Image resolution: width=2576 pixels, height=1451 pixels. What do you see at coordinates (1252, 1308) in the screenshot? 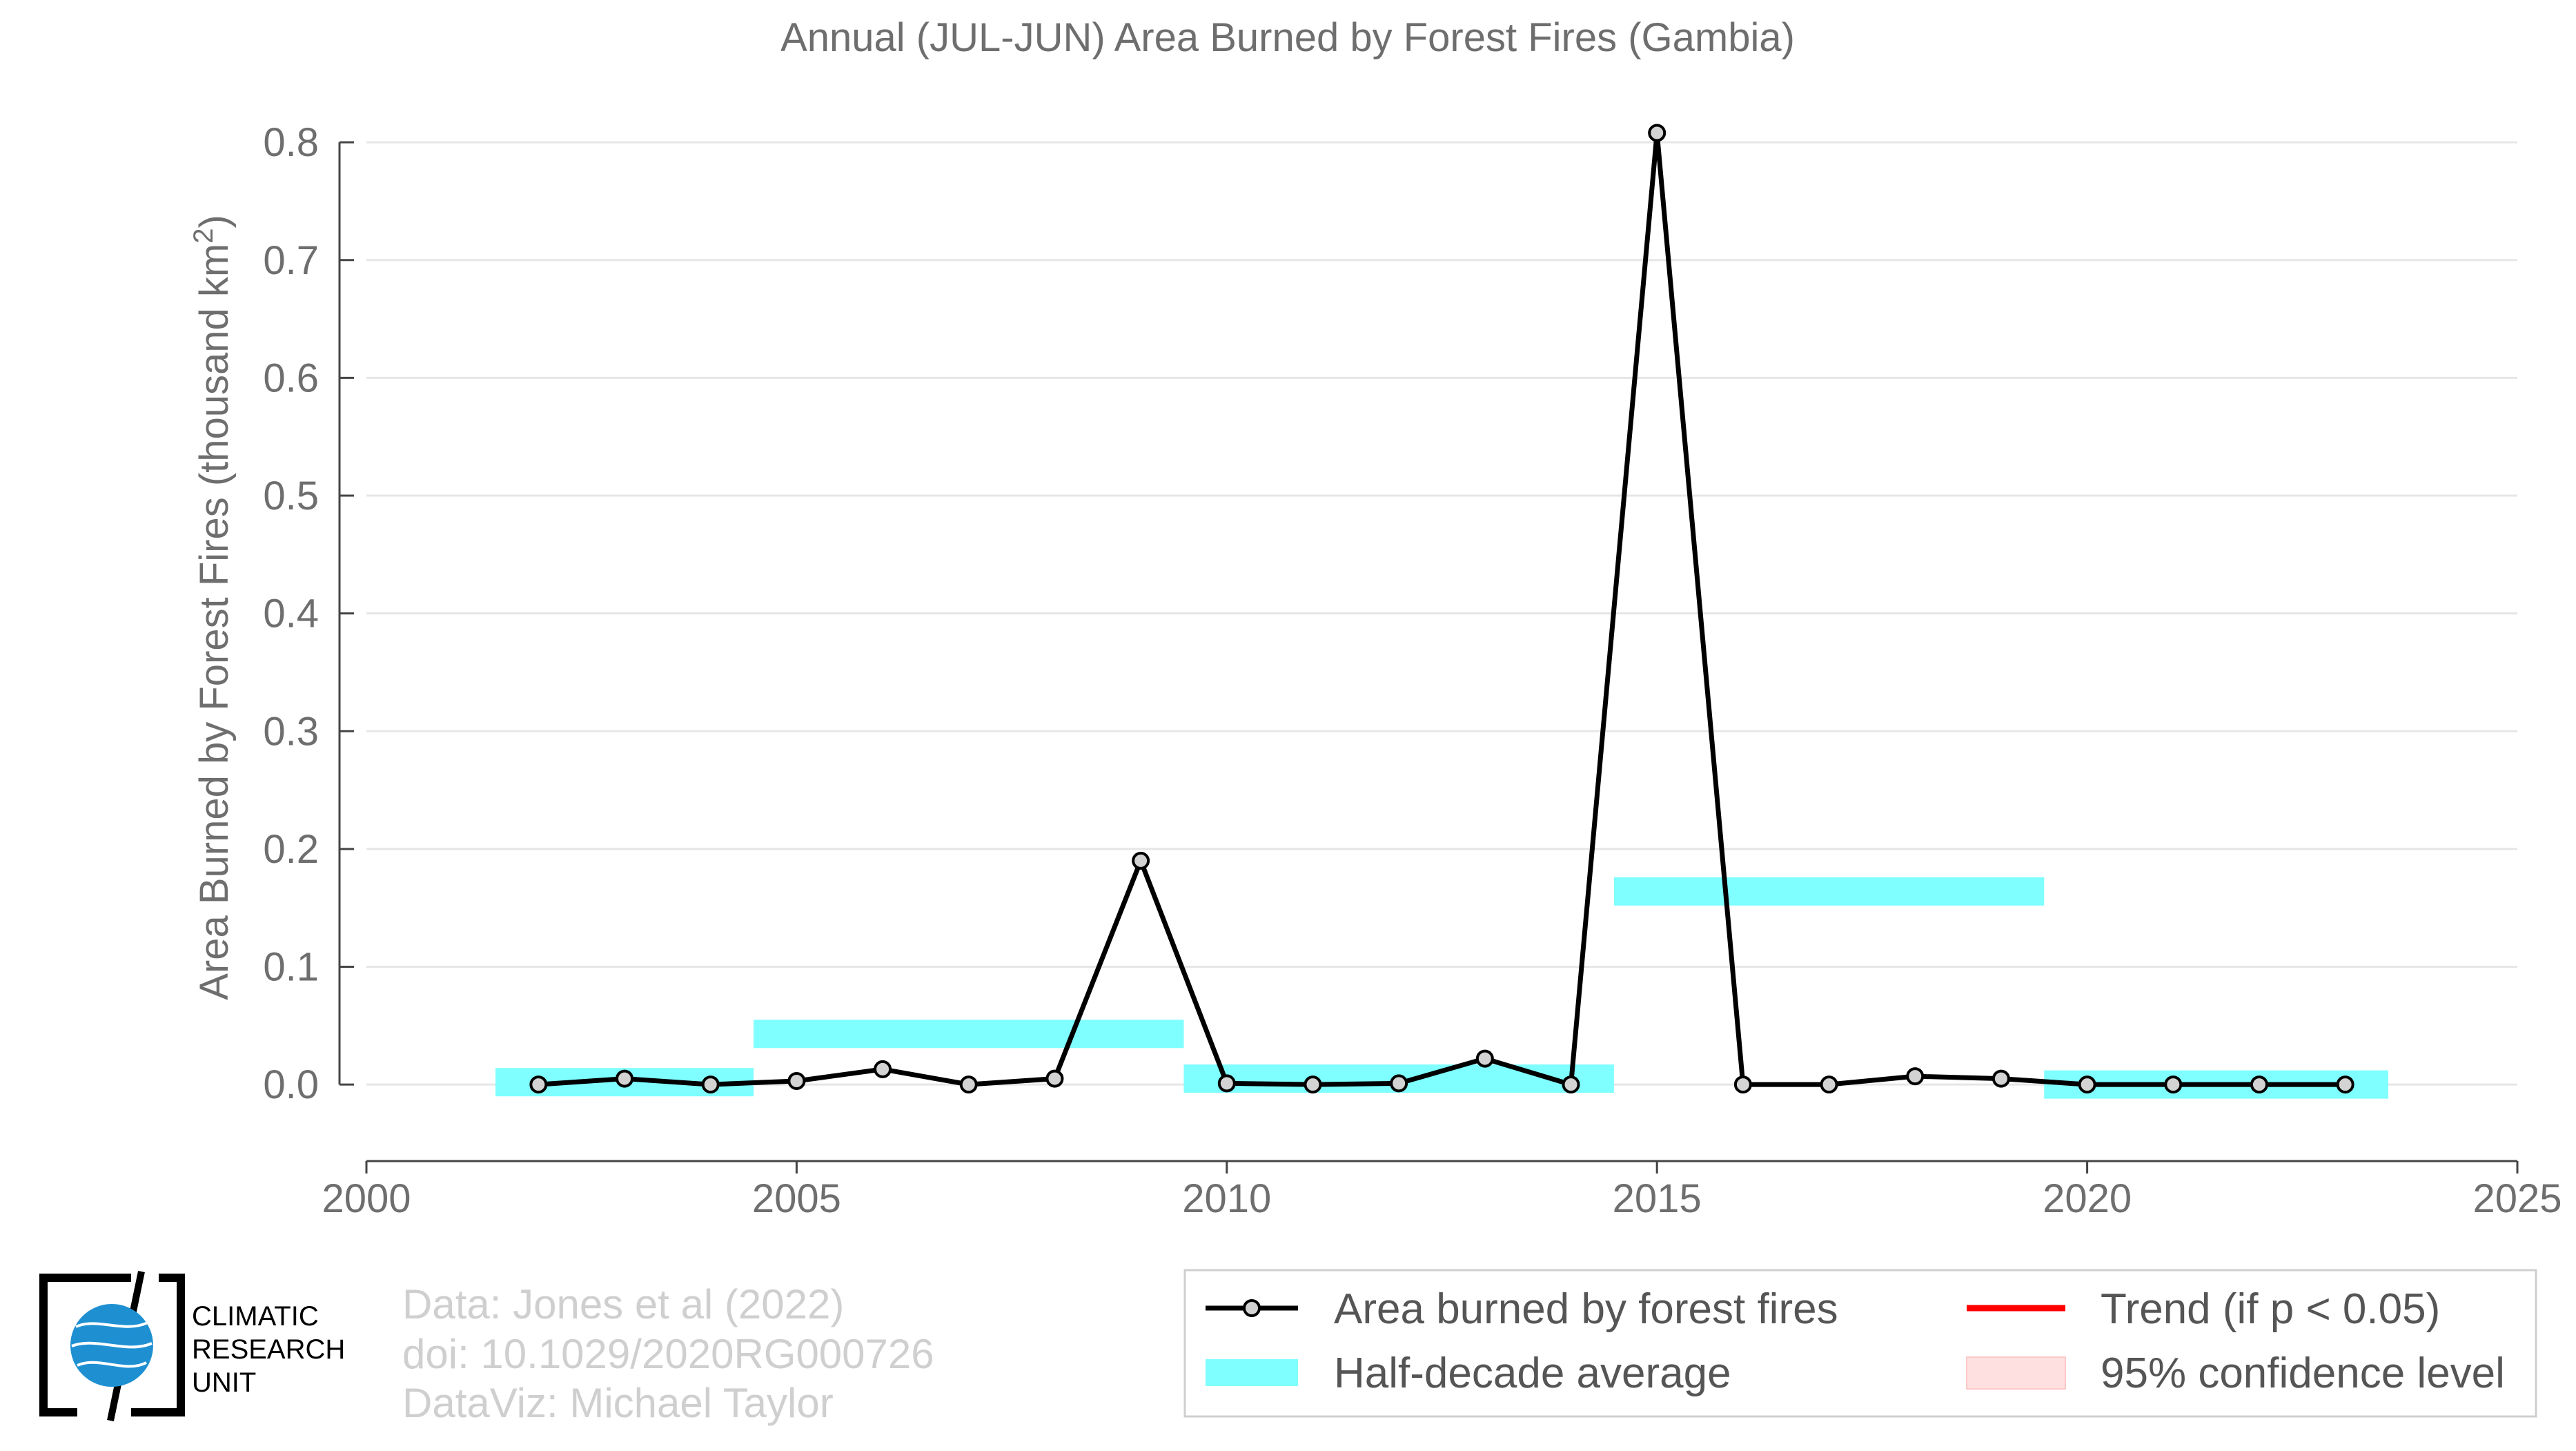
I see `legend-marker-point-series` at bounding box center [1252, 1308].